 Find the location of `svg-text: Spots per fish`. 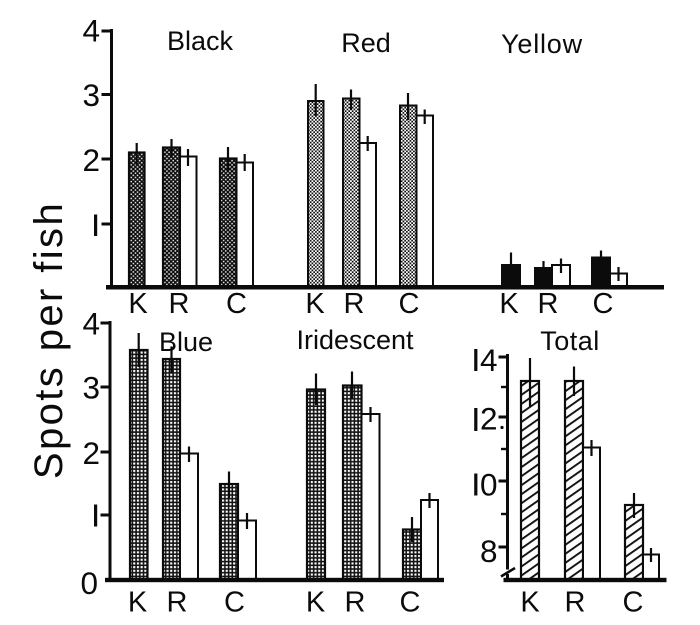

svg-text: Spots per fish is located at coordinates (49, 340).